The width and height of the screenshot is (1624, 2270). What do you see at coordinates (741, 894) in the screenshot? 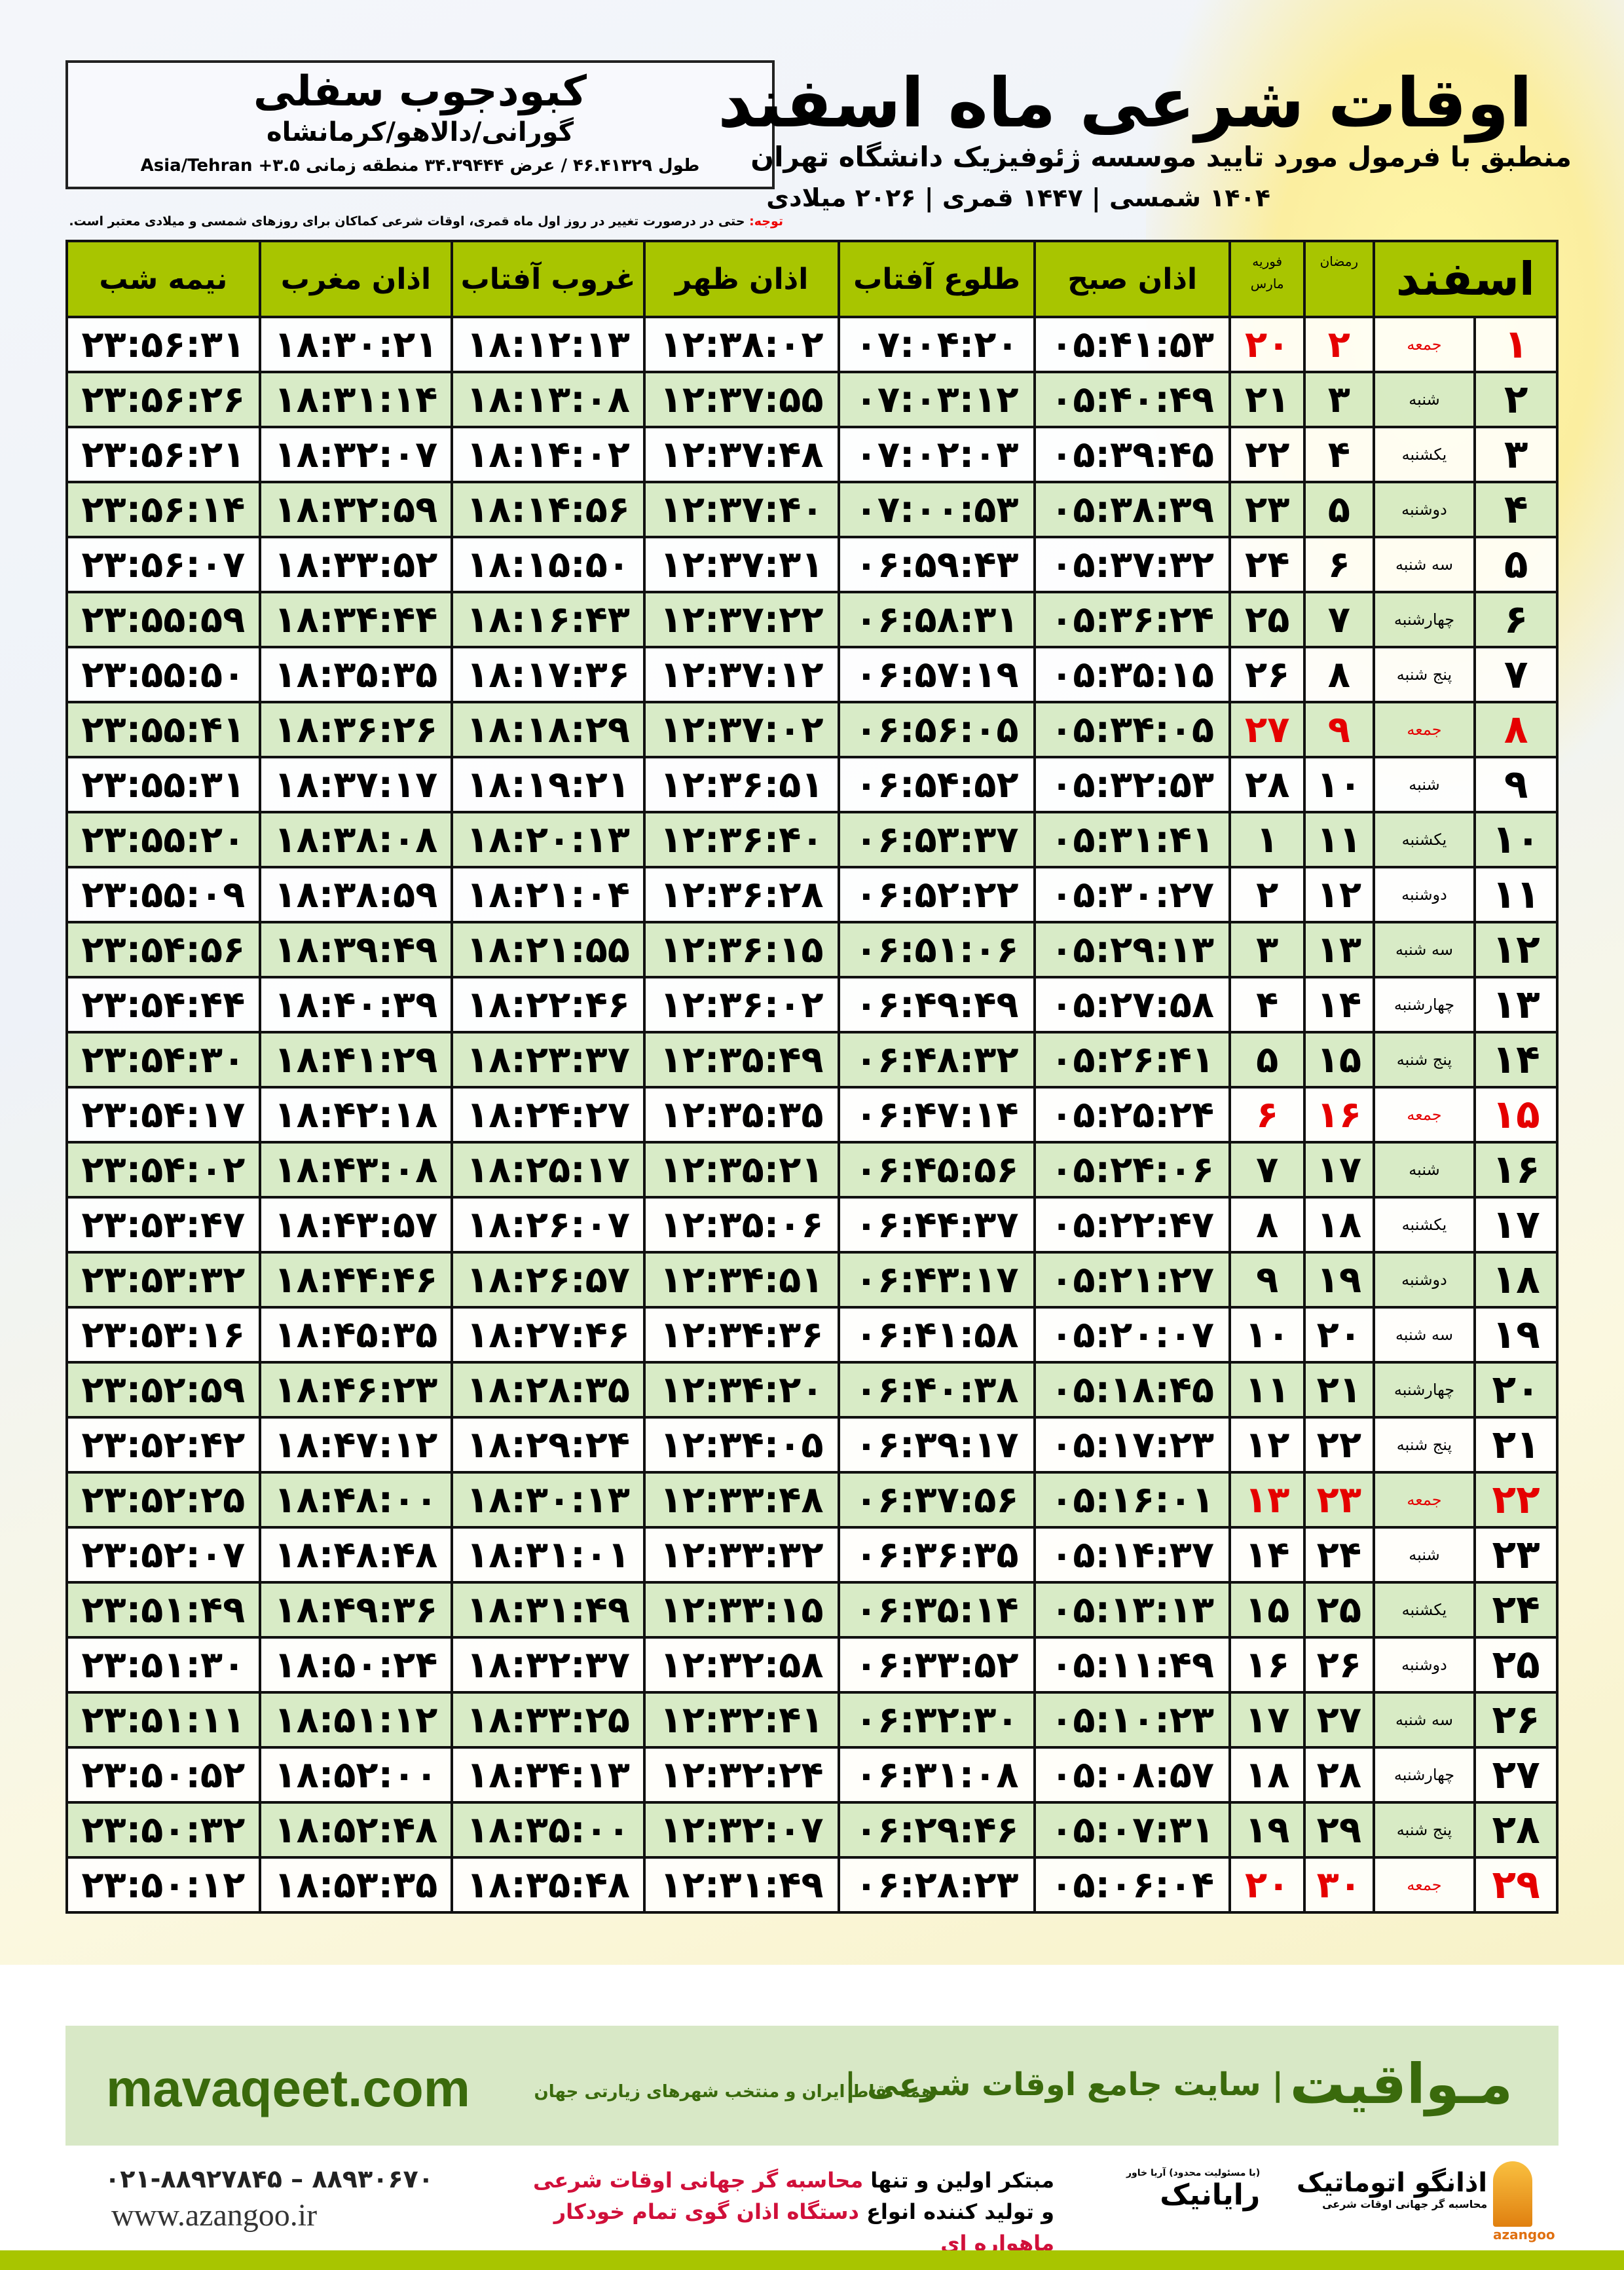
I see `dhuhr-time-cell: ۱۲:۳۶:۲۸` at bounding box center [741, 894].